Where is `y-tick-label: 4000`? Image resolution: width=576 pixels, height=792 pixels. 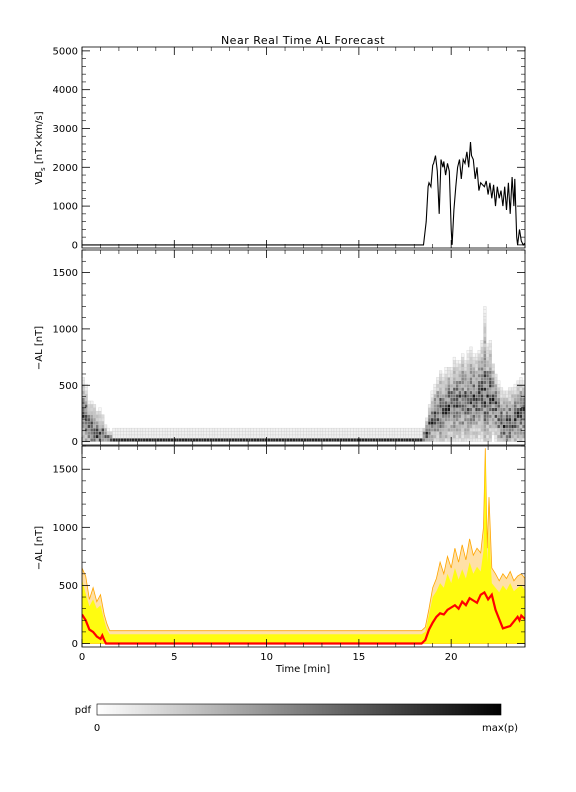
y-tick-label: 4000 is located at coordinates (65, 90).